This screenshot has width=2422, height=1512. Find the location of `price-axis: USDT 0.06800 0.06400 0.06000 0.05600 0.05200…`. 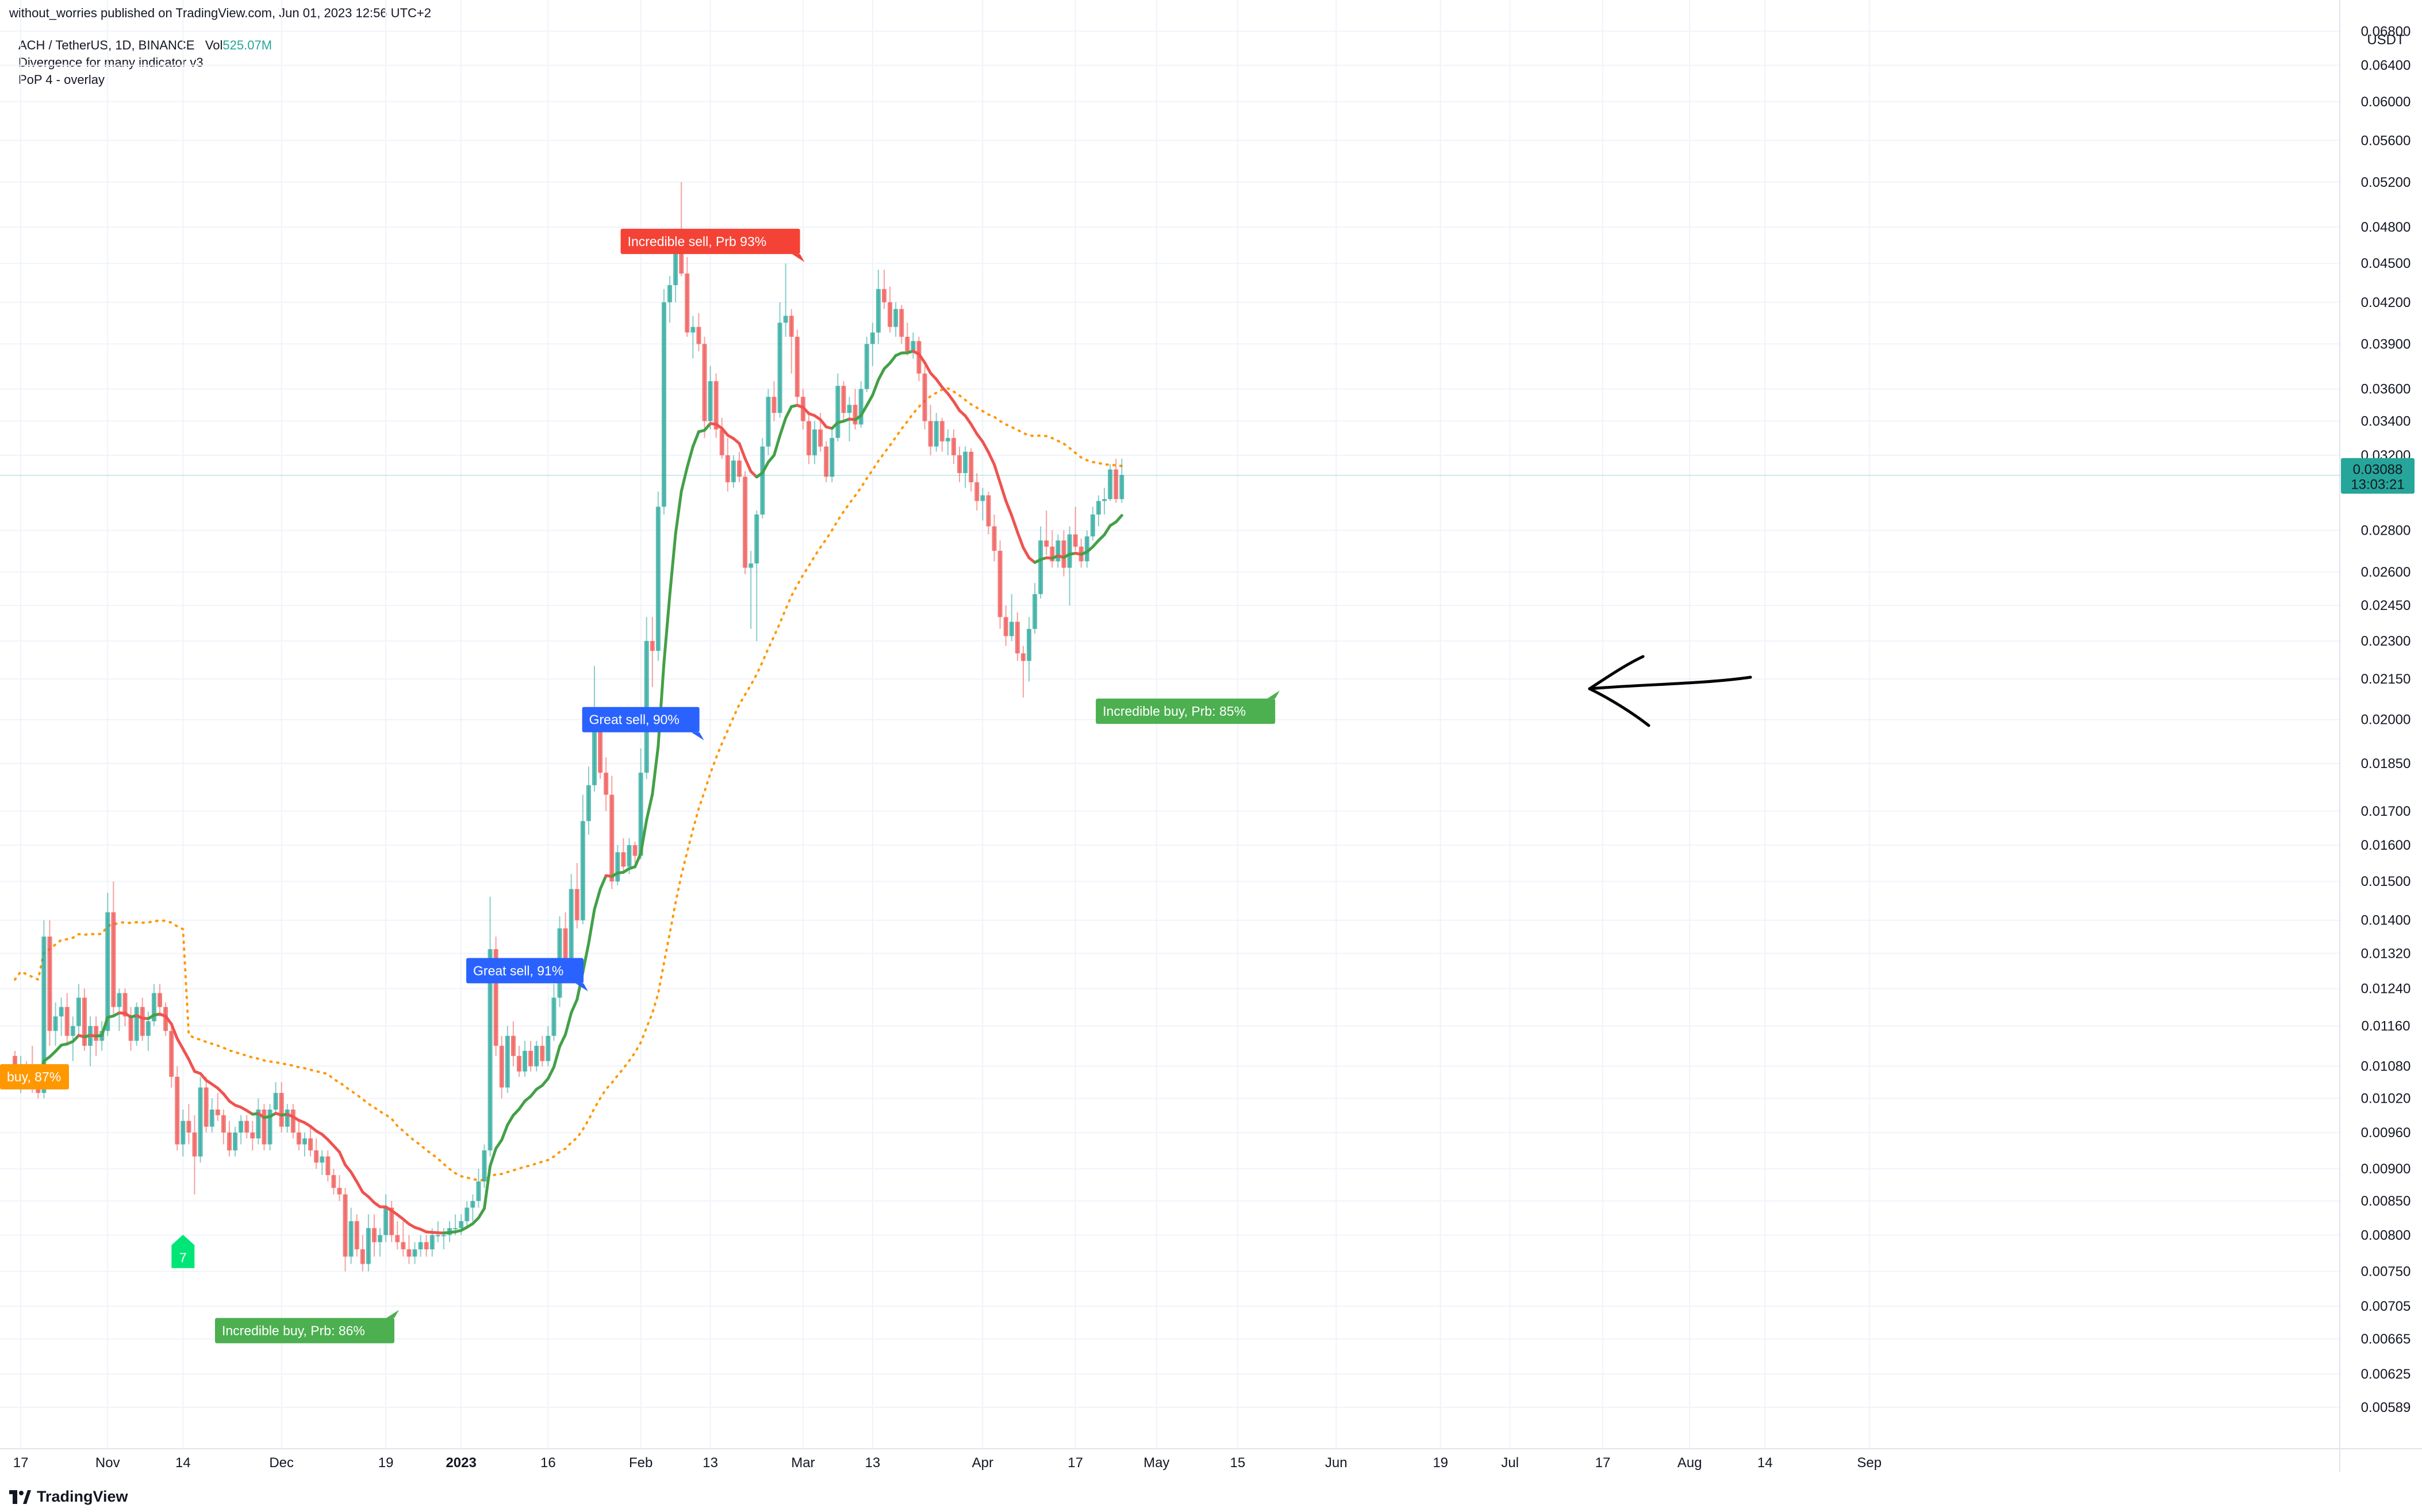

price-axis: USDT 0.06800 0.06400 0.06000 0.05600 0.05200… is located at coordinates (2386, 719).